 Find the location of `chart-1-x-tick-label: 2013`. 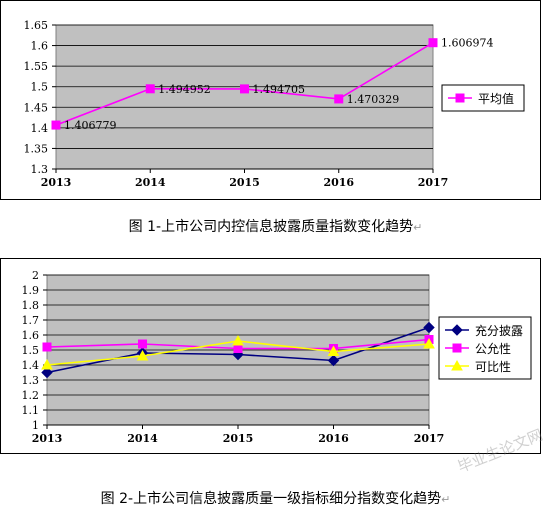

chart-1-x-tick-label: 2013 is located at coordinates (56, 182).